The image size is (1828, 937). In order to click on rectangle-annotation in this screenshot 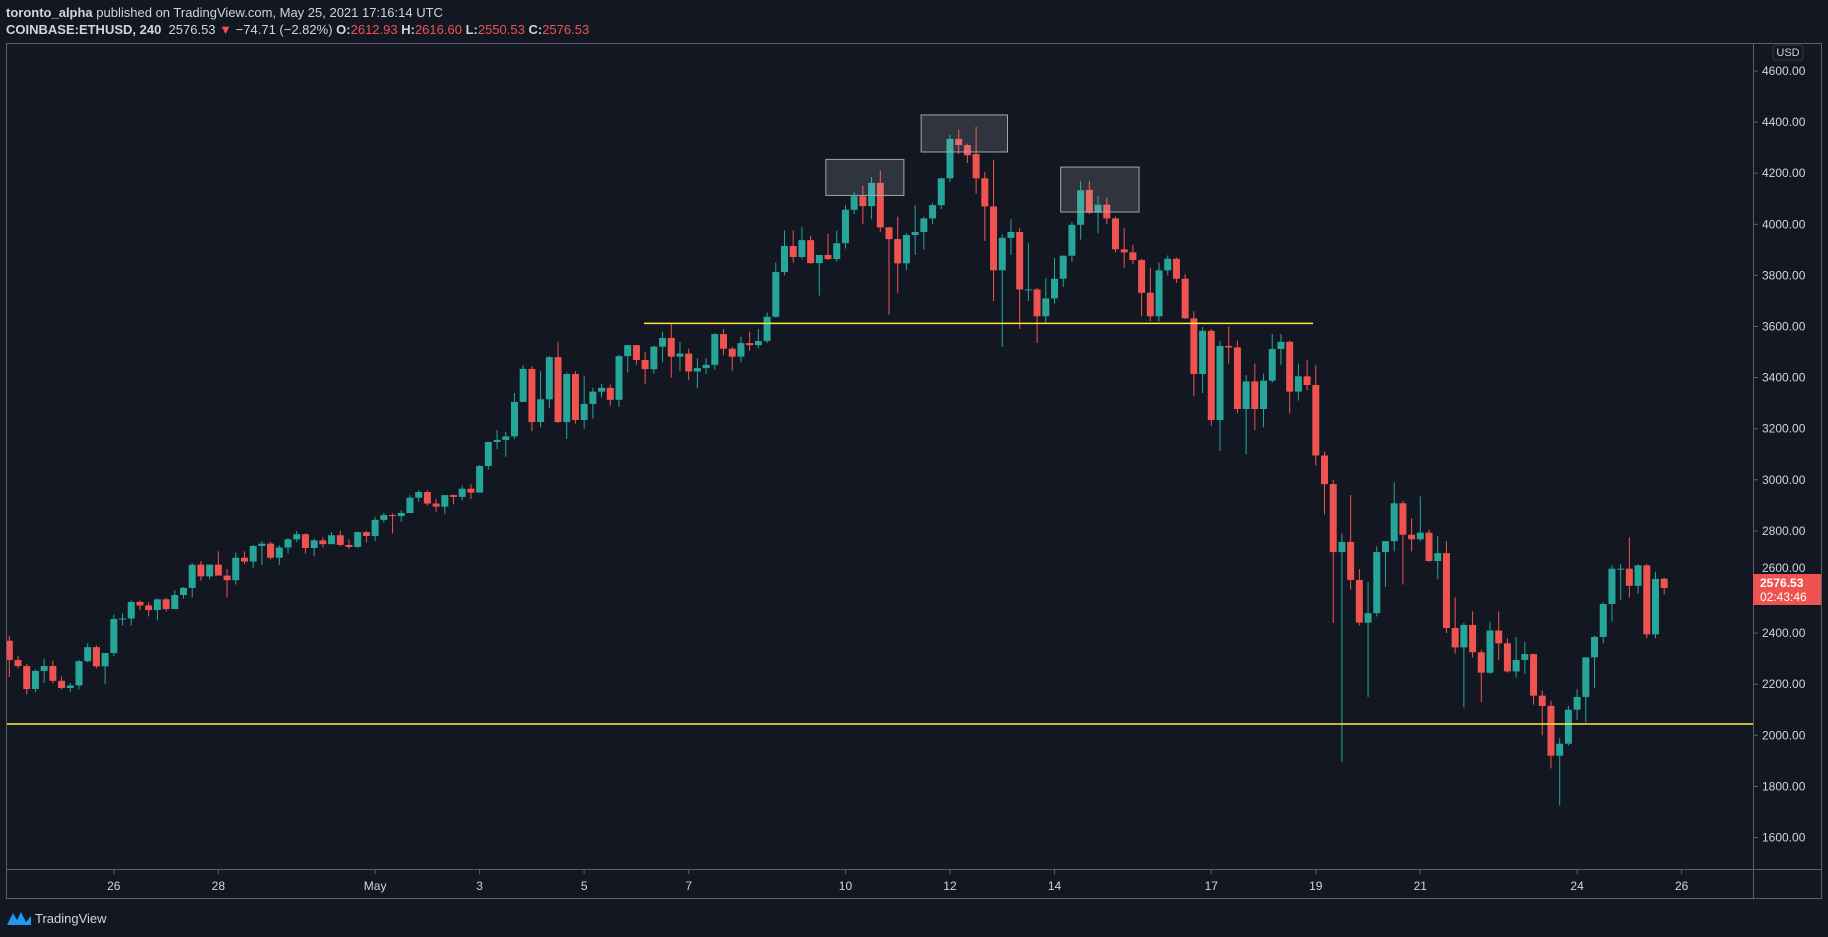, I will do `click(964, 133)`.